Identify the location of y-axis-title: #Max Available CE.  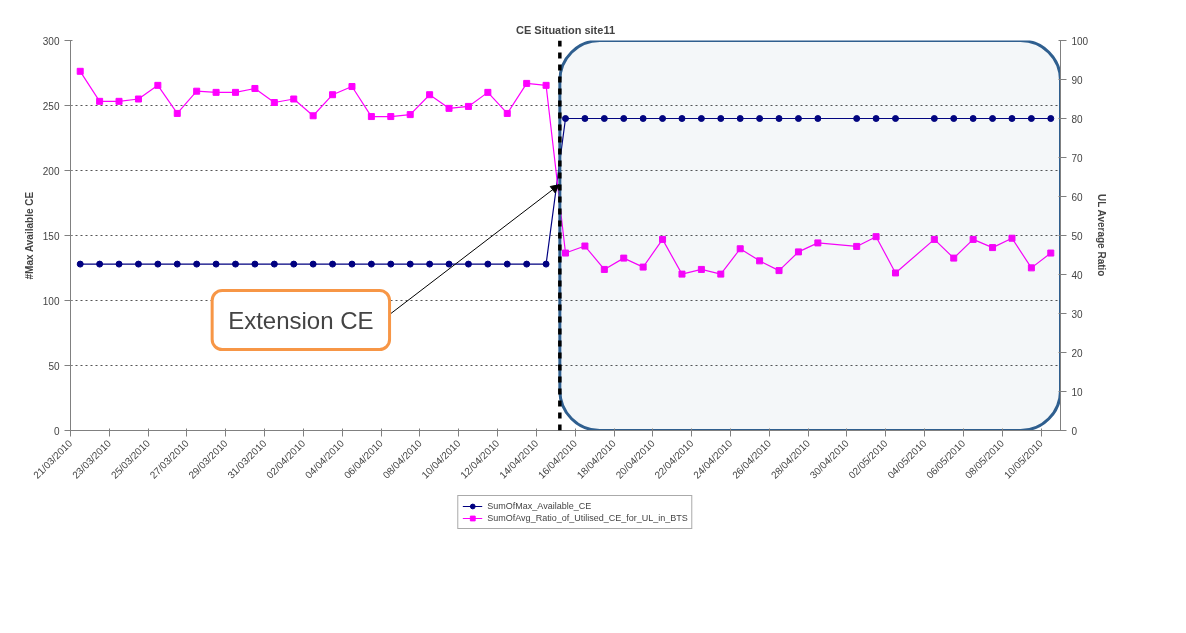
(29, 235).